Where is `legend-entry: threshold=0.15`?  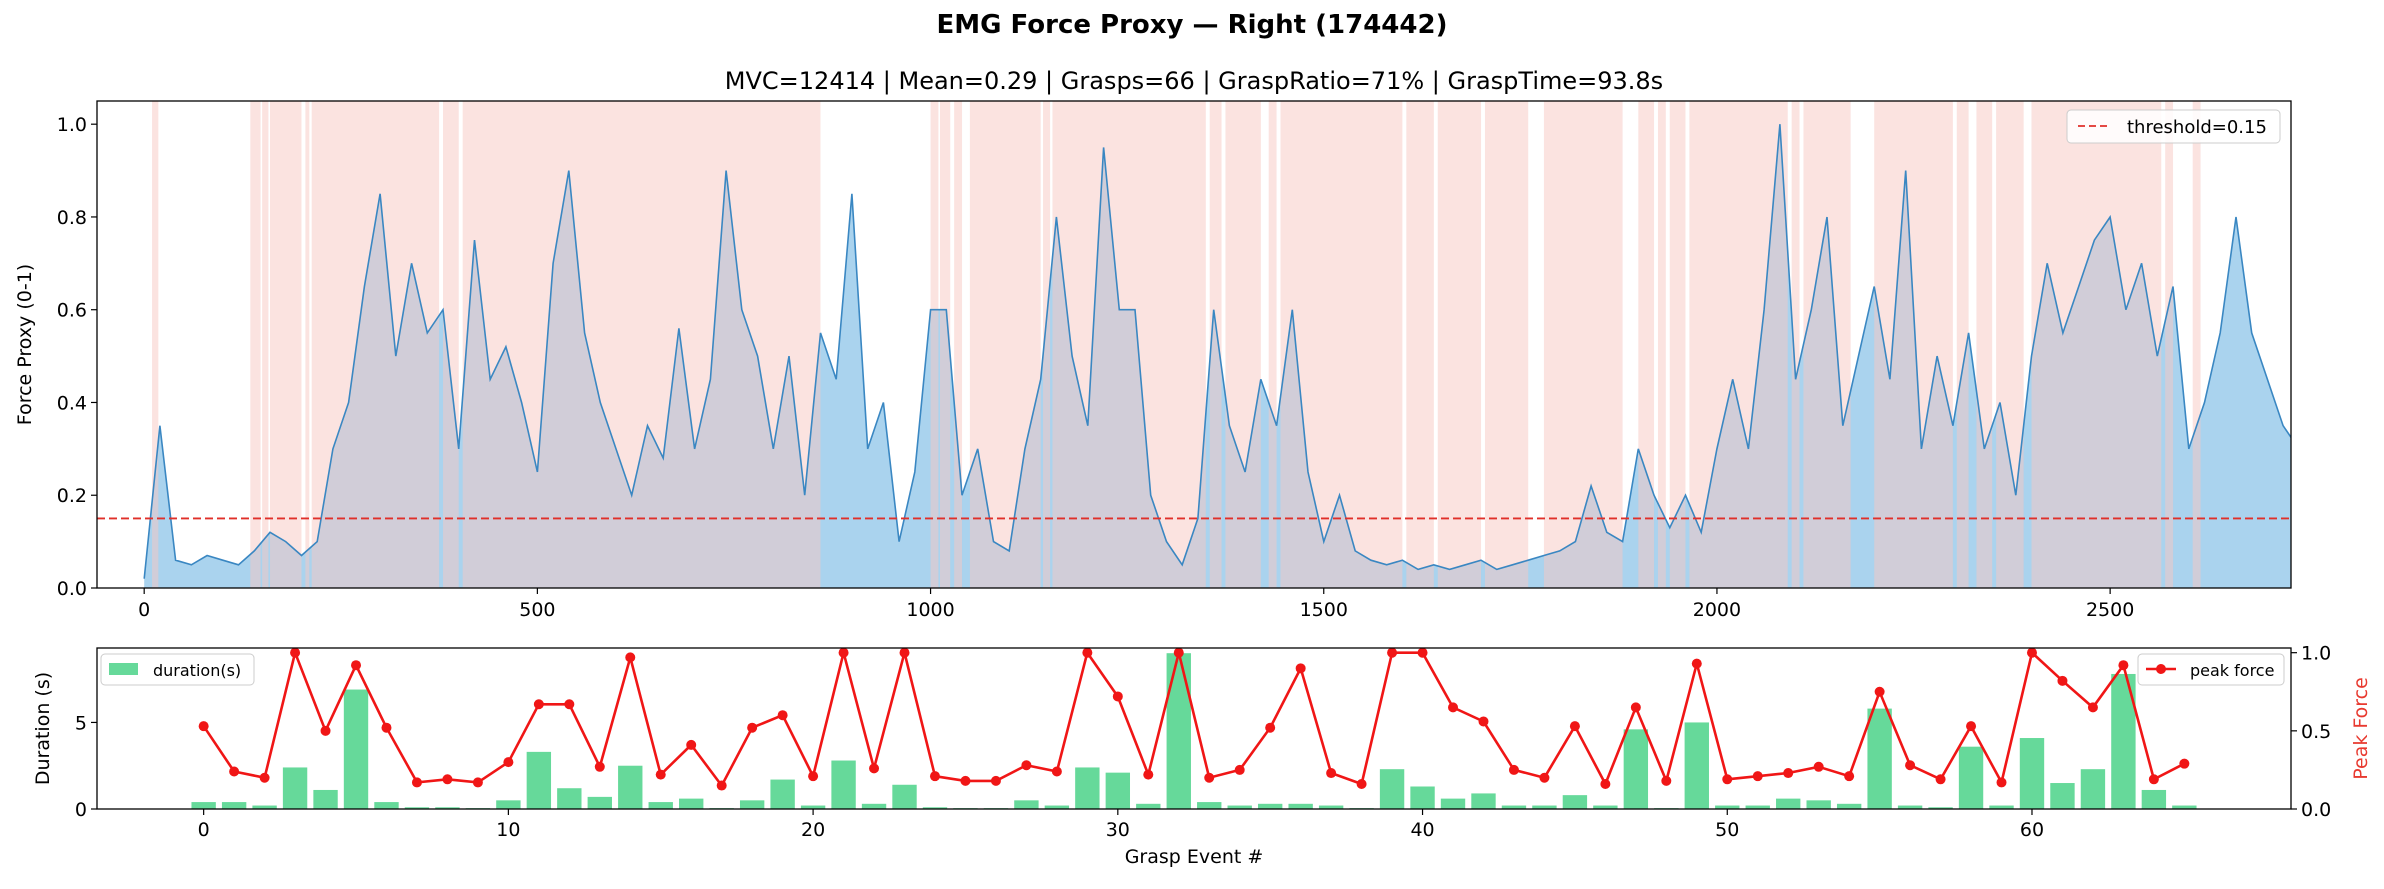
legend-entry: threshold=0.15 is located at coordinates (2197, 127).